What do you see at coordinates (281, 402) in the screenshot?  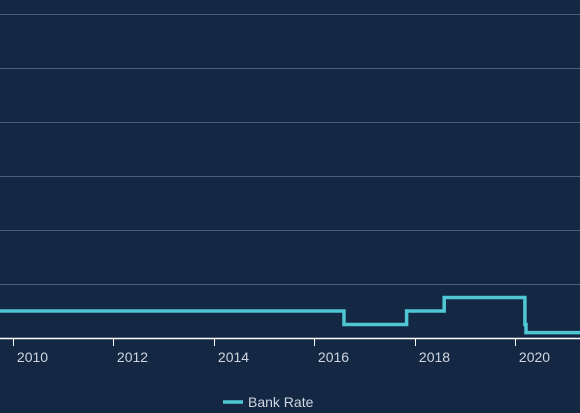 I see `legend-label-bank-rate: Bank Rate` at bounding box center [281, 402].